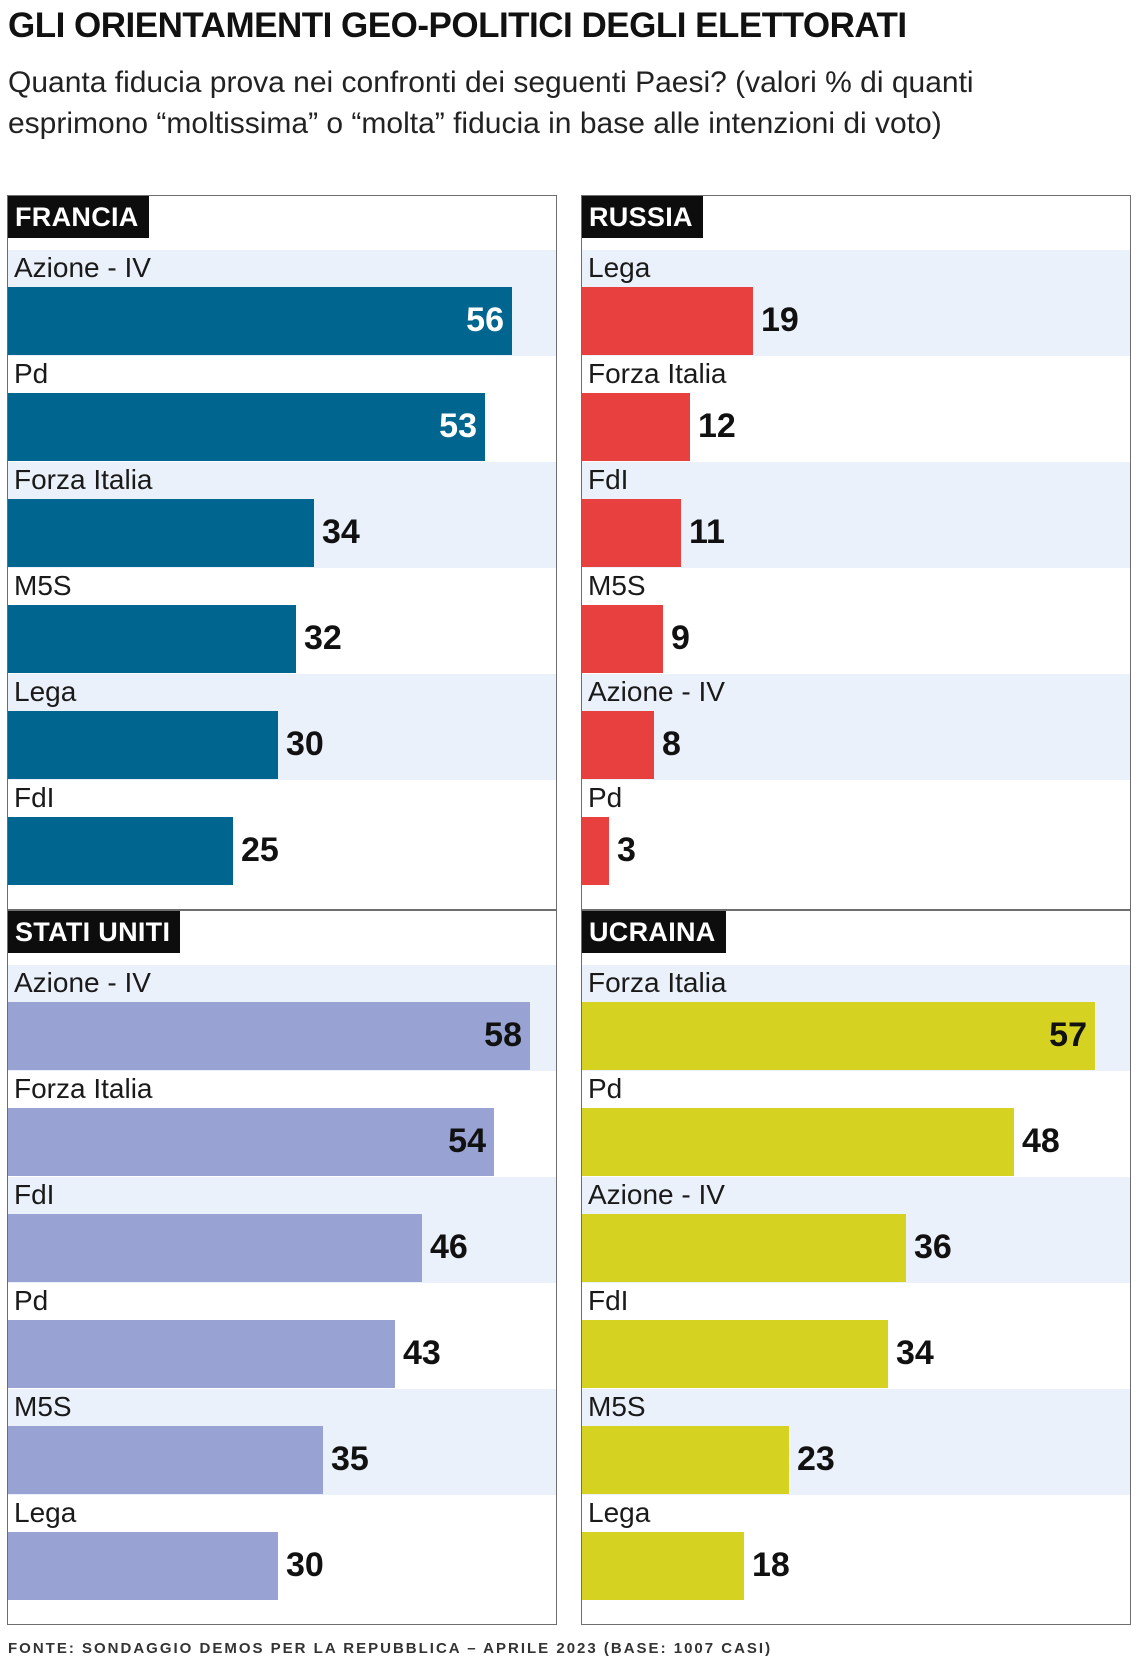  Describe the element at coordinates (152, 639) in the screenshot. I see `bar-francia-m5s` at that location.